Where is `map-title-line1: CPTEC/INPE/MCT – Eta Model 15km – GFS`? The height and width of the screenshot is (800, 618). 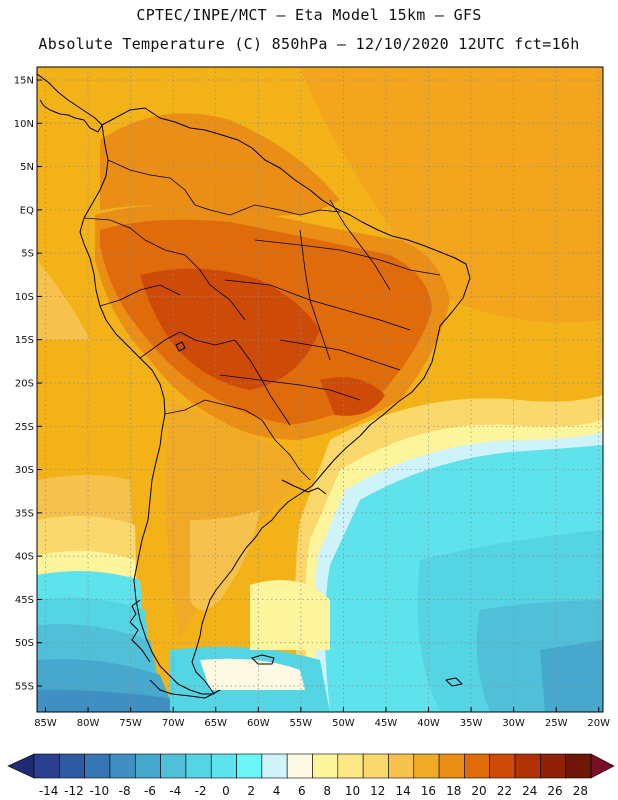 map-title-line1: CPTEC/INPE/MCT – Eta Model 15km – GFS is located at coordinates (309, 15).